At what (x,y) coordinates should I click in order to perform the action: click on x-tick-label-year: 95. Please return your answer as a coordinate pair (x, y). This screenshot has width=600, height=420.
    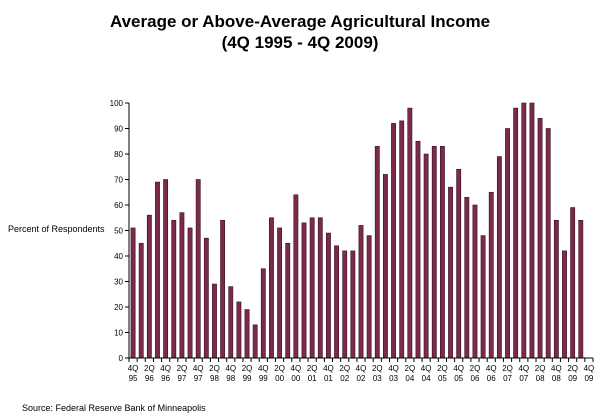
    Looking at the image, I should click on (133, 378).